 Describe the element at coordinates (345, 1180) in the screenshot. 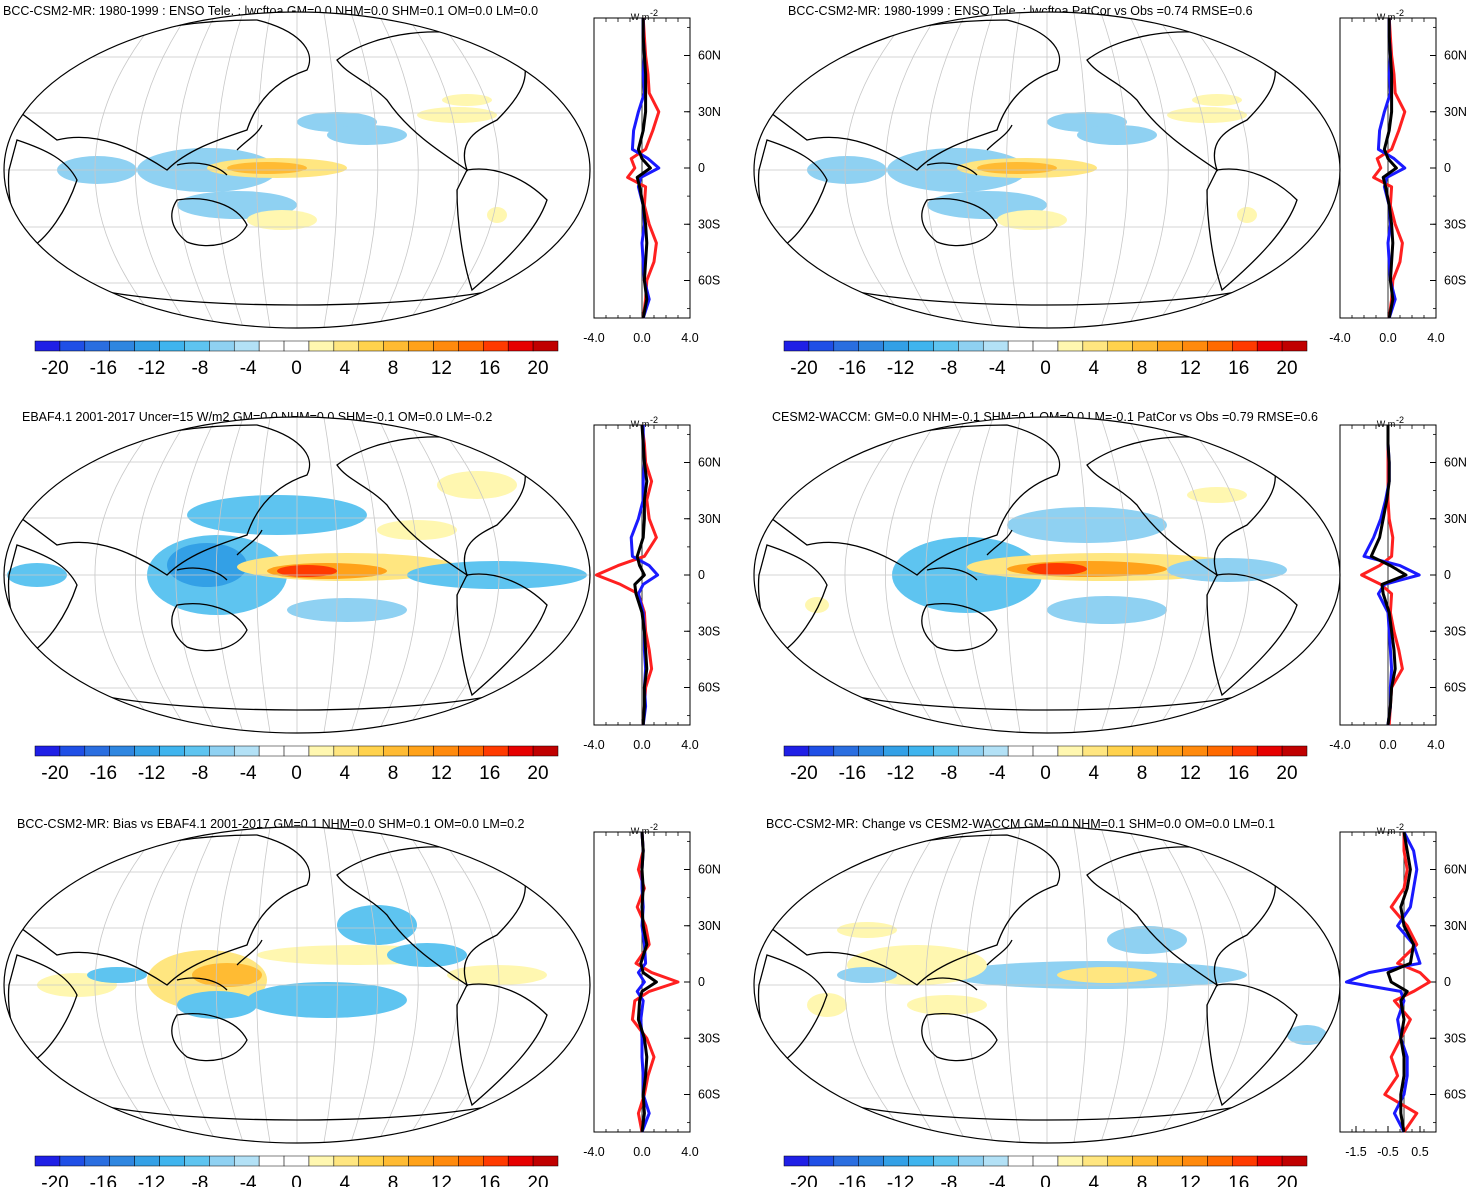

I see `colorbar-label: 4` at that location.